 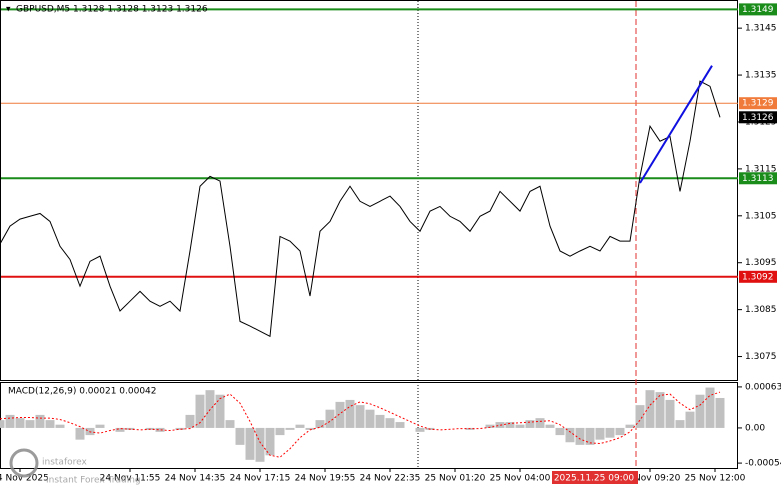 I want to click on x-tick-label: 24 Nov 2025, so click(x=24, y=479).